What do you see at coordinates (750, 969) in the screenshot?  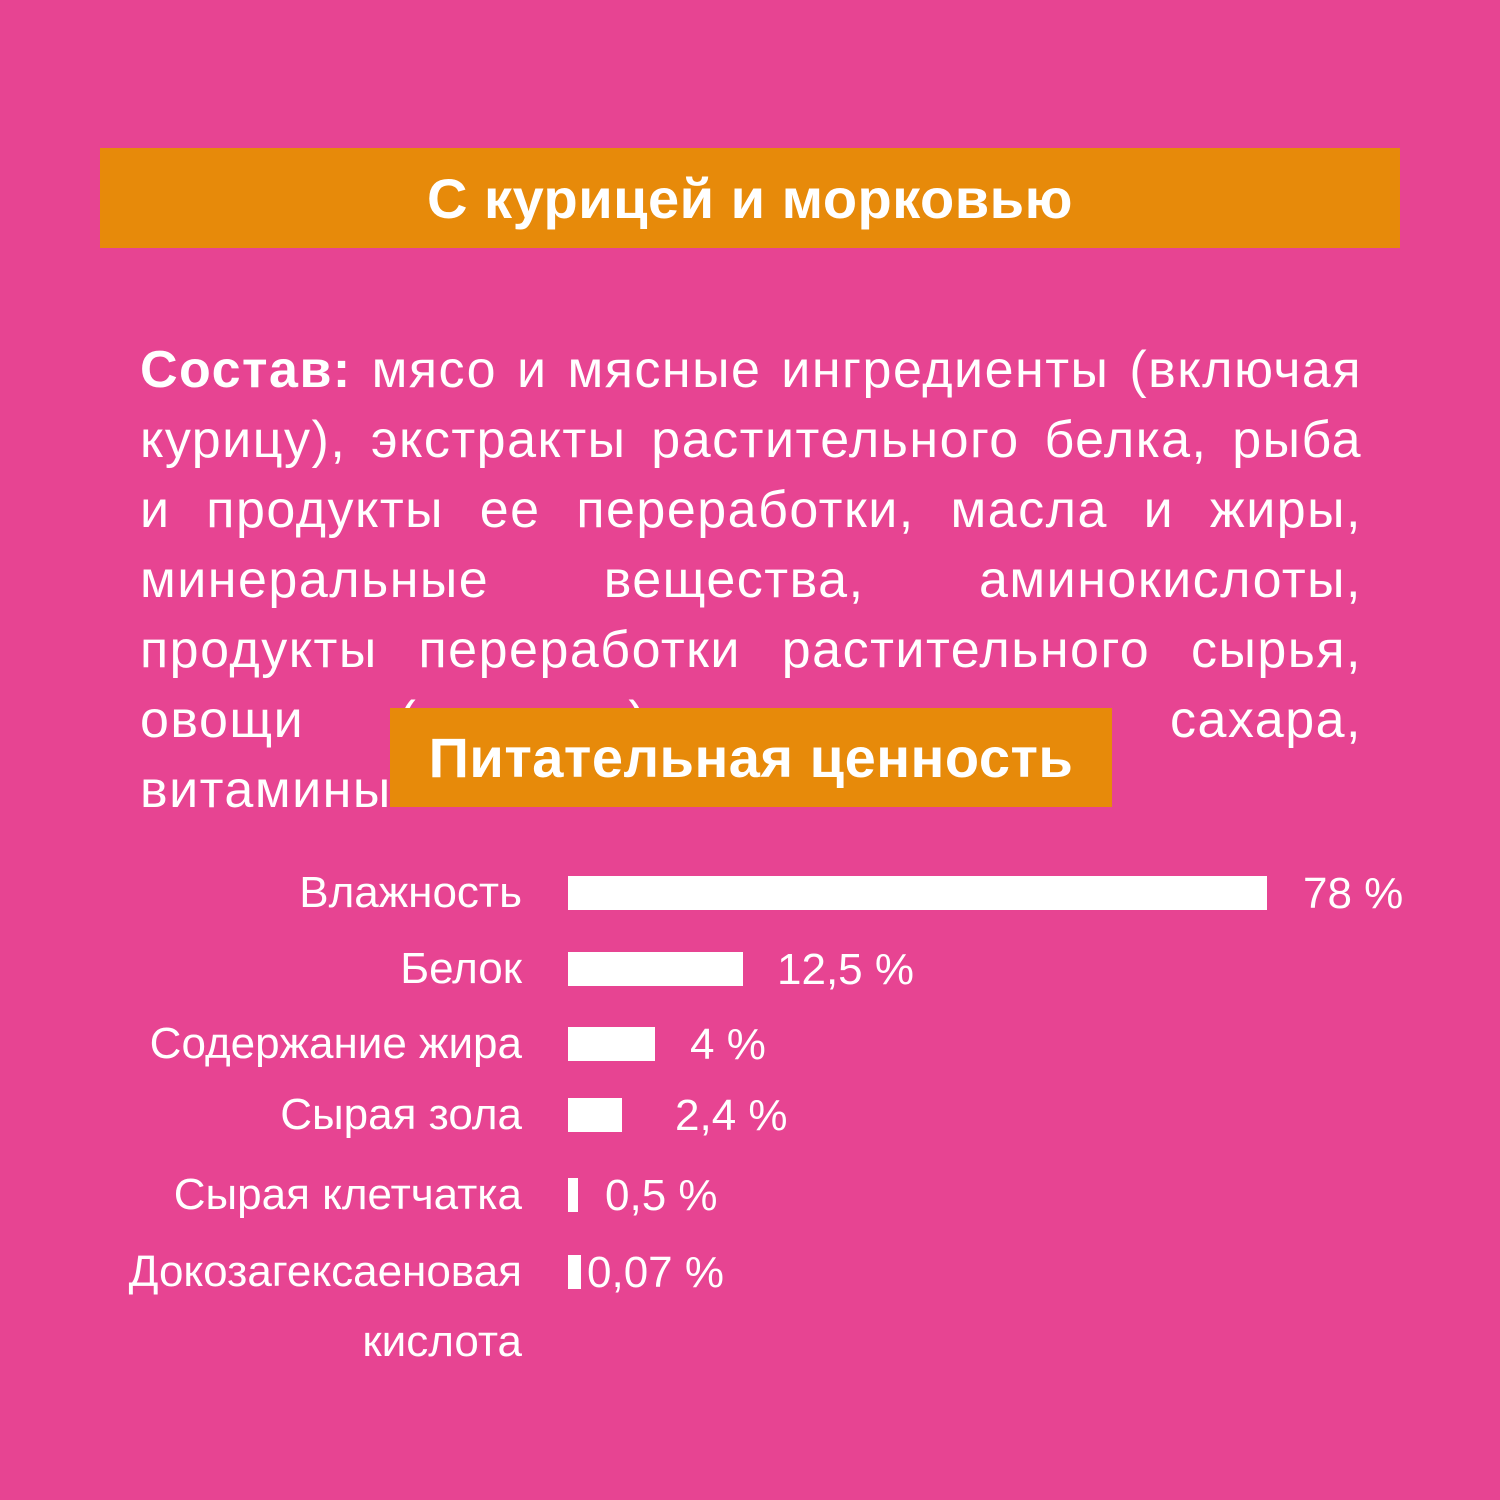 I see `chart-row: Белок 12,5 %` at bounding box center [750, 969].